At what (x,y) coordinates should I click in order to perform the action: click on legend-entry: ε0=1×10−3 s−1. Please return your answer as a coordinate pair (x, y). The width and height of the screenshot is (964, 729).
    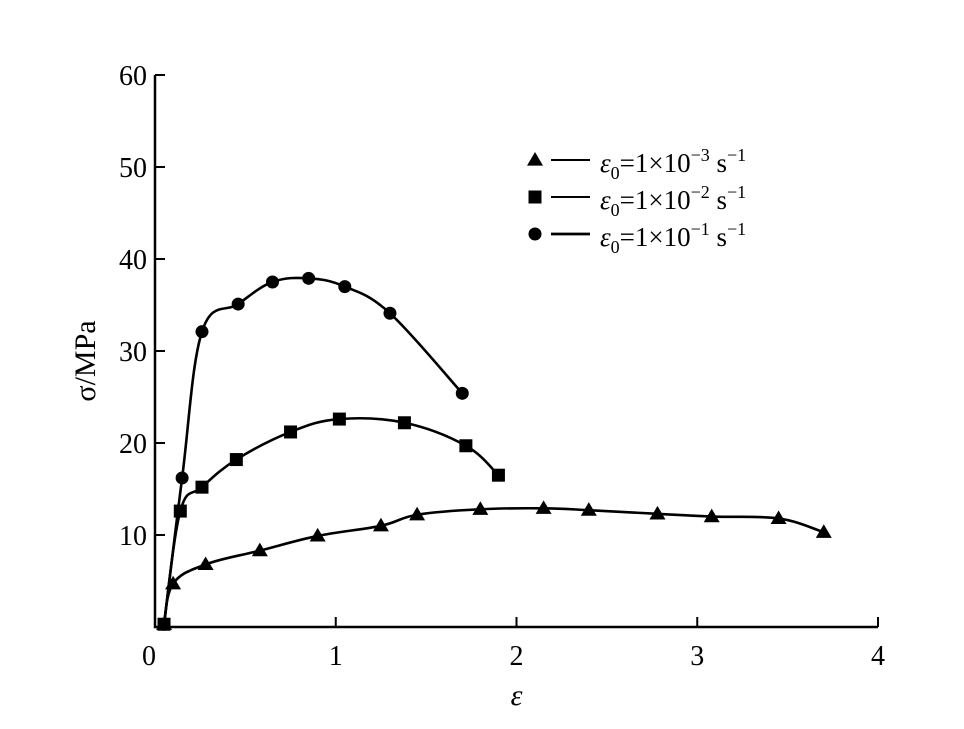
    Looking at the image, I should click on (636, 164).